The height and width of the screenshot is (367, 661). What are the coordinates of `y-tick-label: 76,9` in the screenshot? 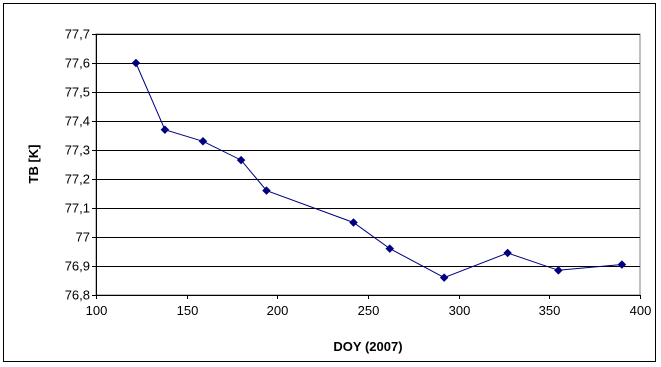 It's located at (77, 266).